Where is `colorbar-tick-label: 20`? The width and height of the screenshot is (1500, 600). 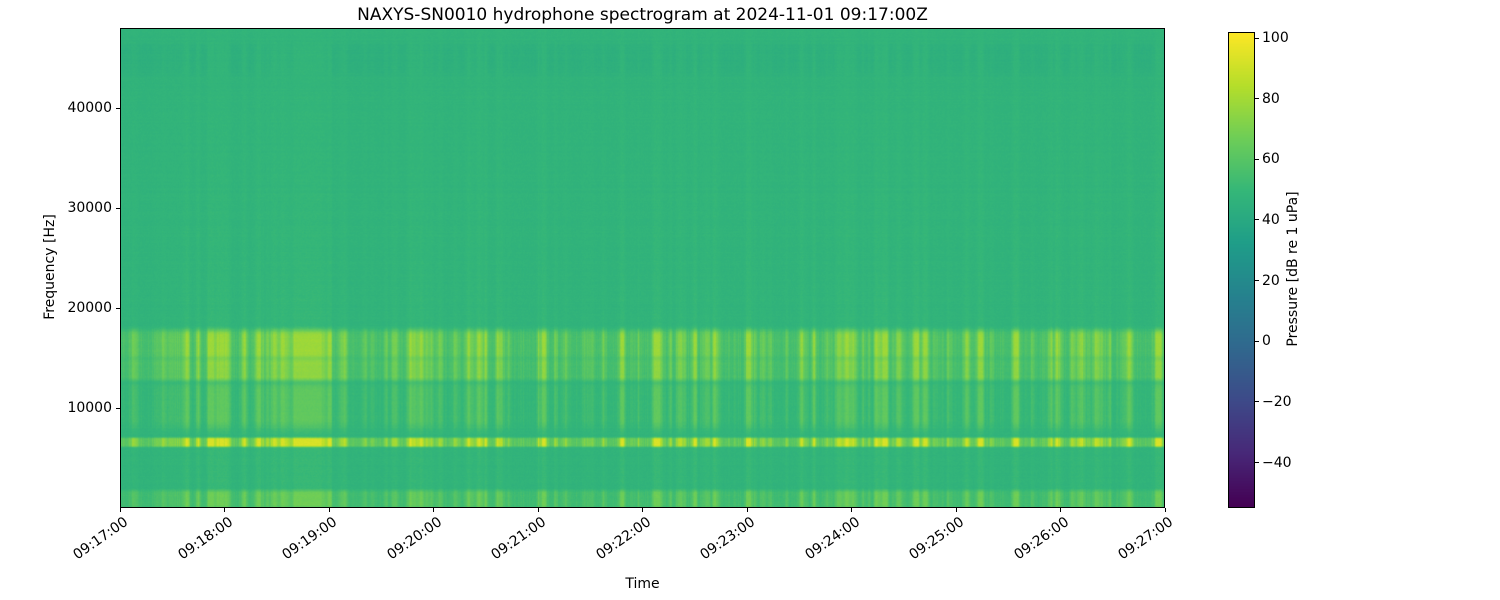
colorbar-tick-label: 20 is located at coordinates (1271, 280).